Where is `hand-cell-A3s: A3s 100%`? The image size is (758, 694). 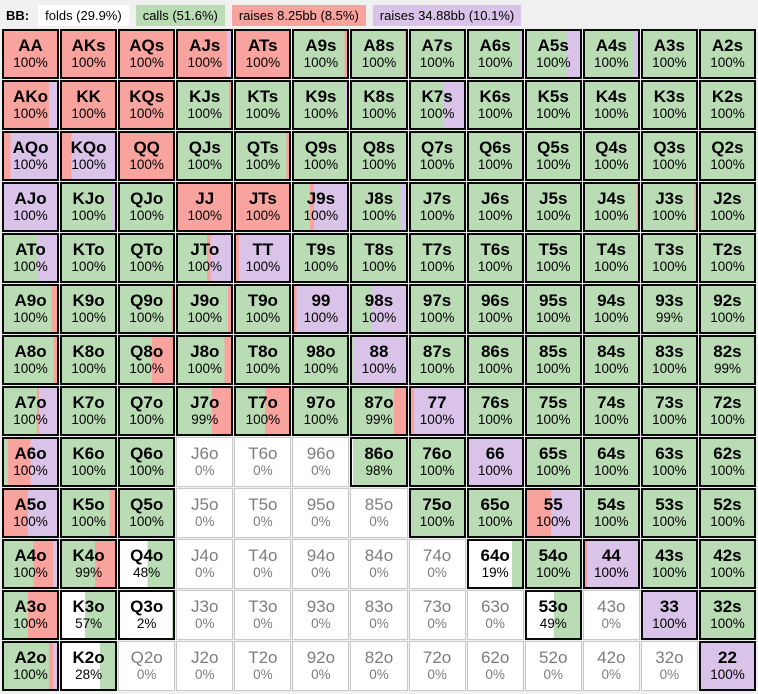
hand-cell-A3s: A3s 100% is located at coordinates (669, 54).